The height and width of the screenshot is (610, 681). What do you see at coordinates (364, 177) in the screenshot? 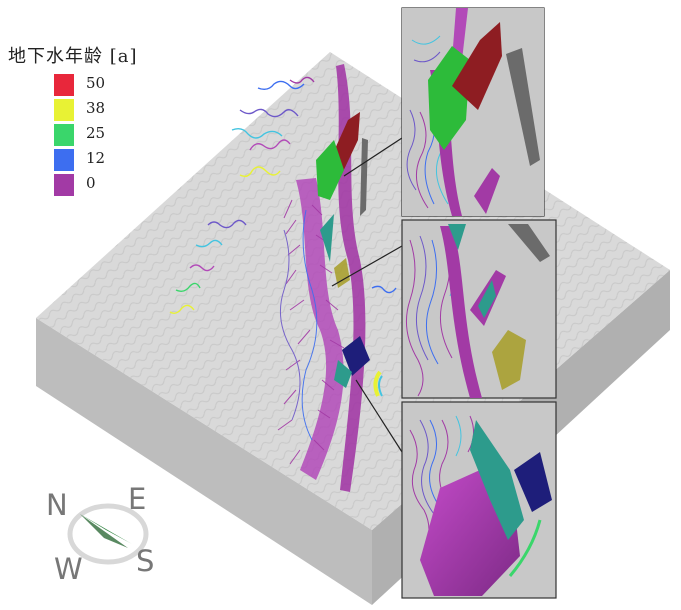
I see `shadow-body` at bounding box center [364, 177].